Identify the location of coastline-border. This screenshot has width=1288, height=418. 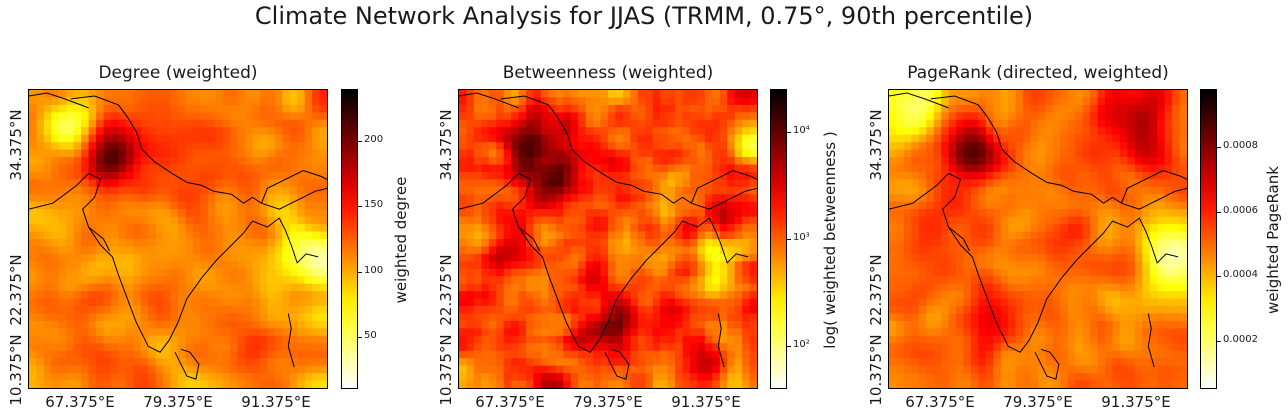
(291, 340).